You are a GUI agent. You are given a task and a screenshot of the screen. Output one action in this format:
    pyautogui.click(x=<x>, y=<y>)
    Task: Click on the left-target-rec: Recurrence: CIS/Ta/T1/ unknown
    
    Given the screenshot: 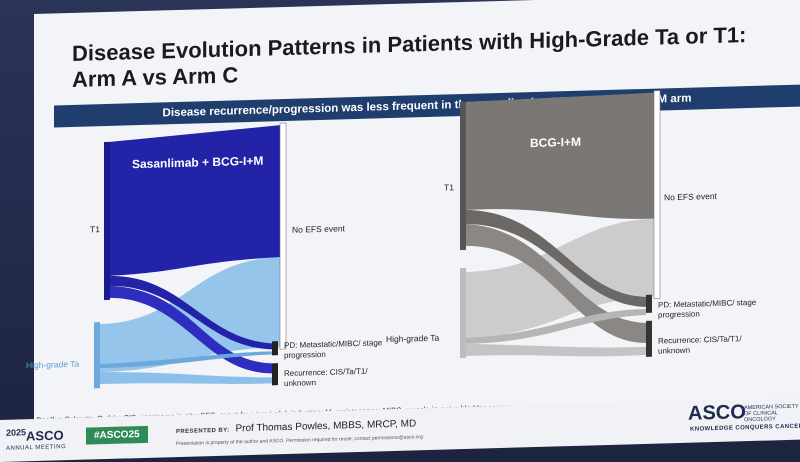 What is the action you would take?
    pyautogui.click(x=326, y=377)
    